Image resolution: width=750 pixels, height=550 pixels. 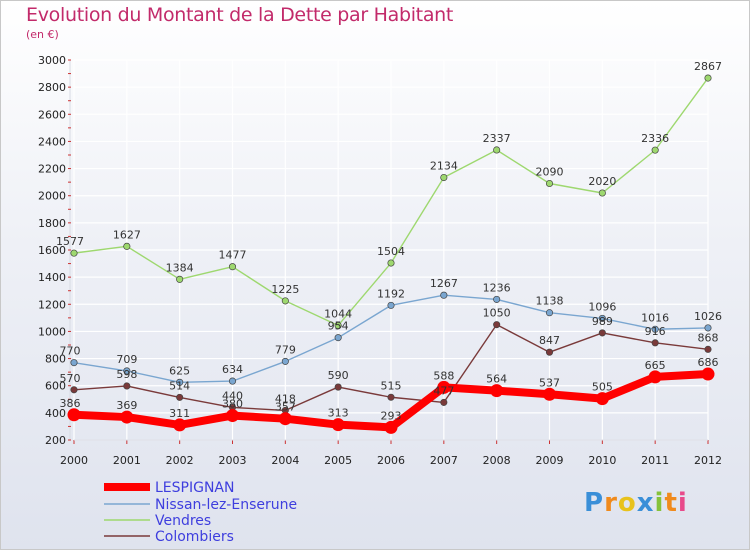 What do you see at coordinates (549, 382) in the screenshot?
I see `data-label-lespignan: 537` at bounding box center [549, 382].